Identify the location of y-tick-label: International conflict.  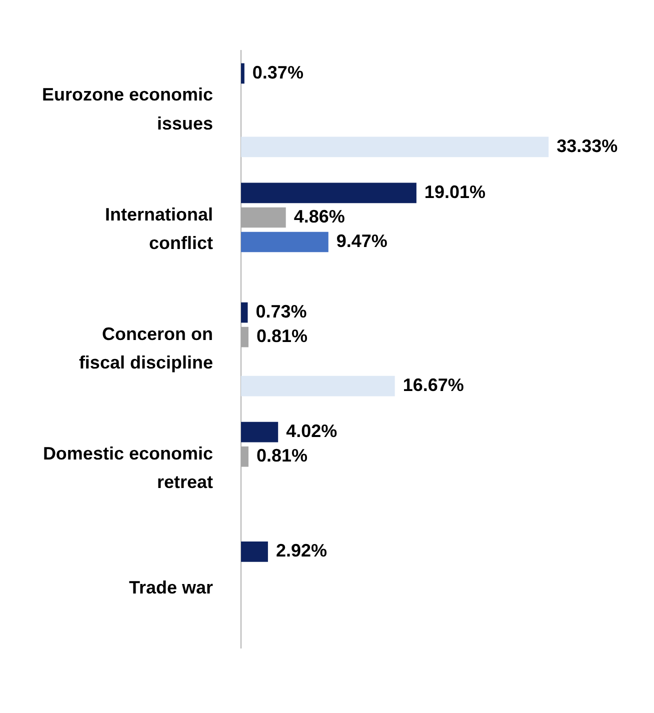
(158, 229).